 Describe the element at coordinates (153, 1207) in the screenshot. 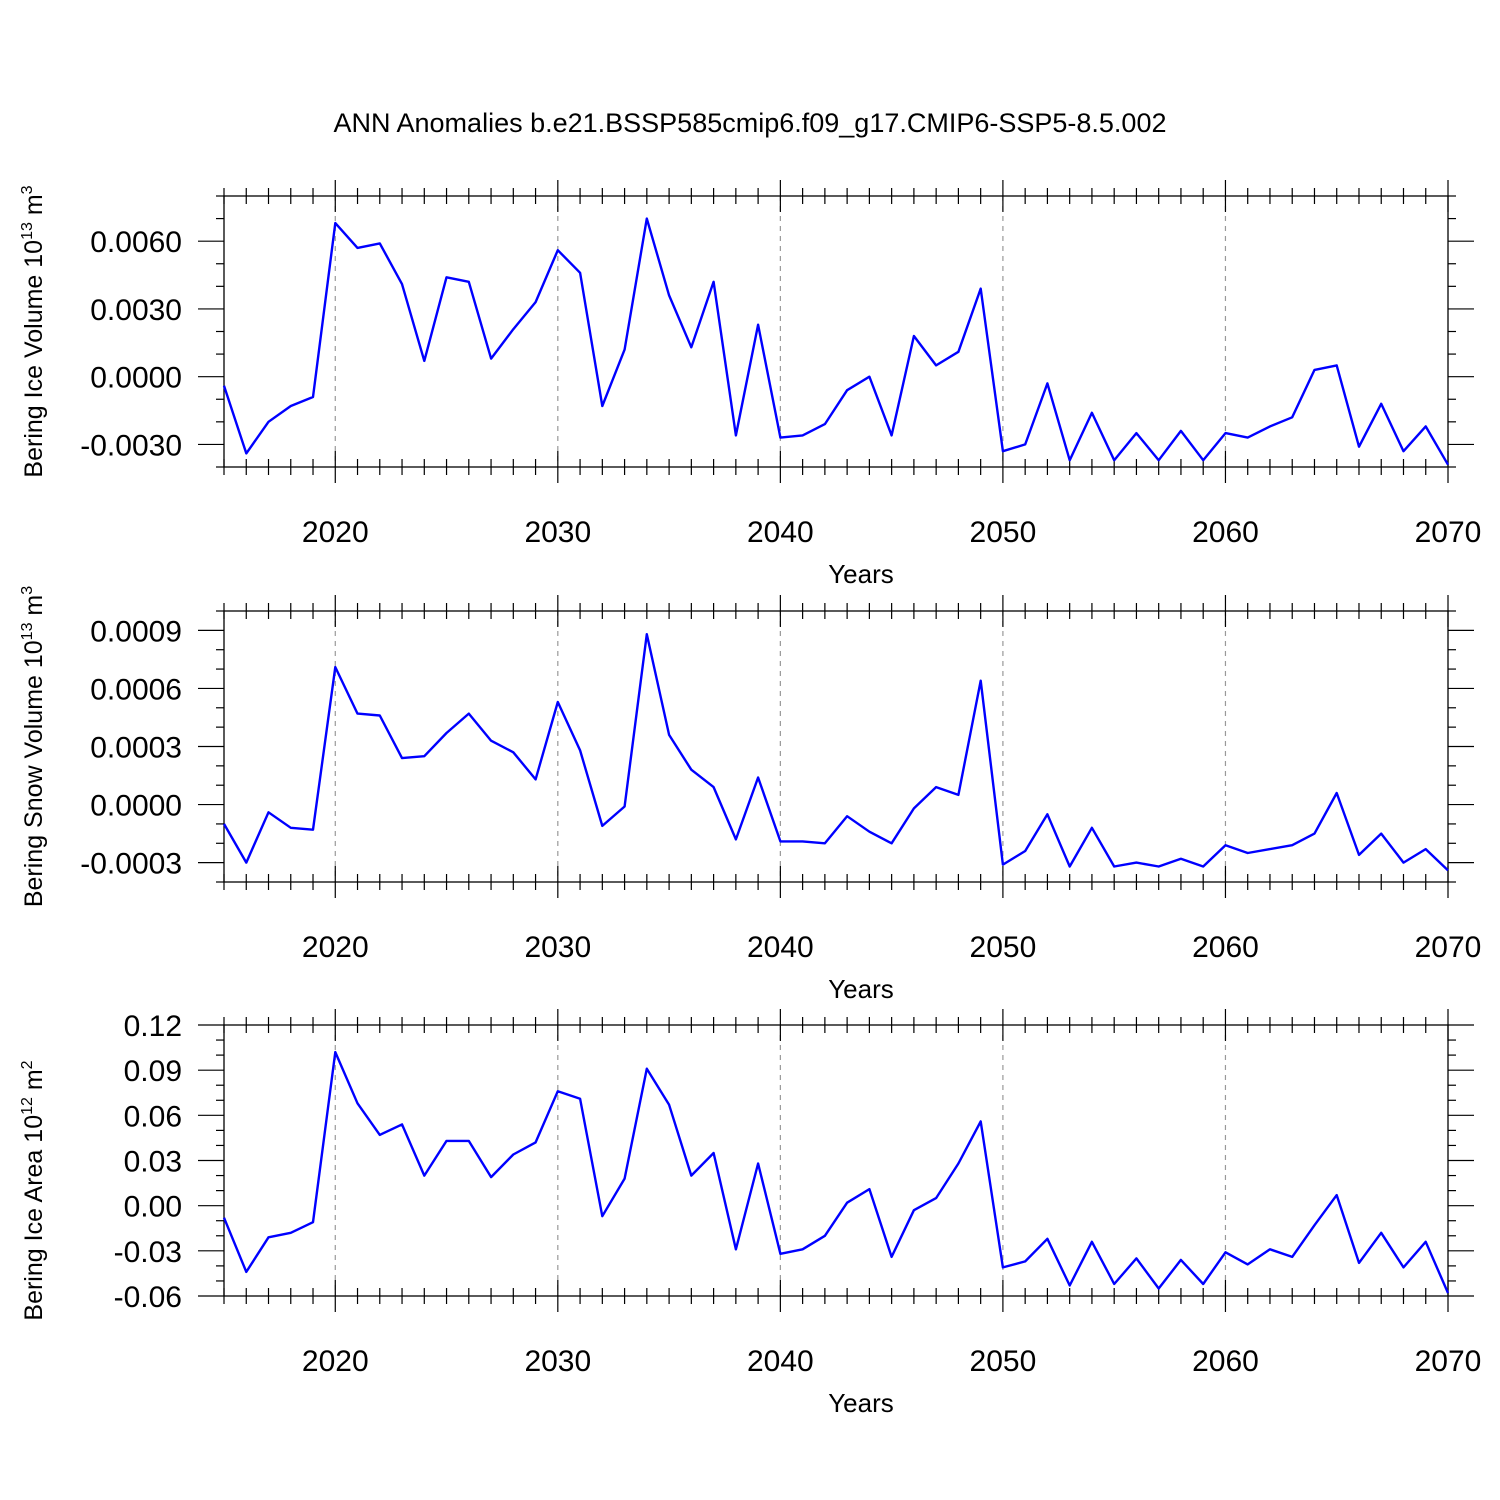

I see `y-tick-label: 0.00` at that location.